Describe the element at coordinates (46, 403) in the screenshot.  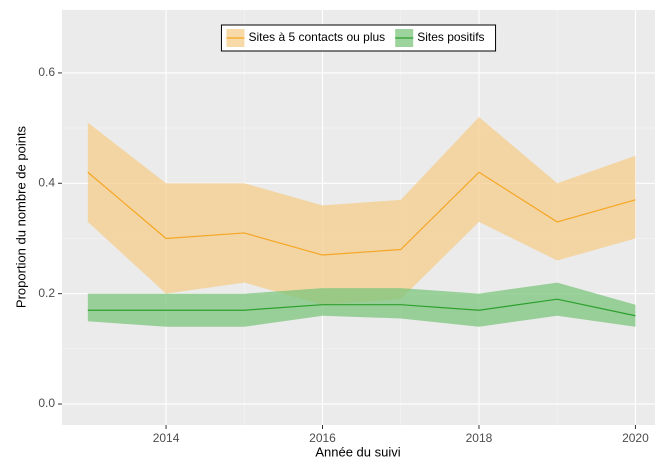
I see `y-tick-label: 0.0` at that location.